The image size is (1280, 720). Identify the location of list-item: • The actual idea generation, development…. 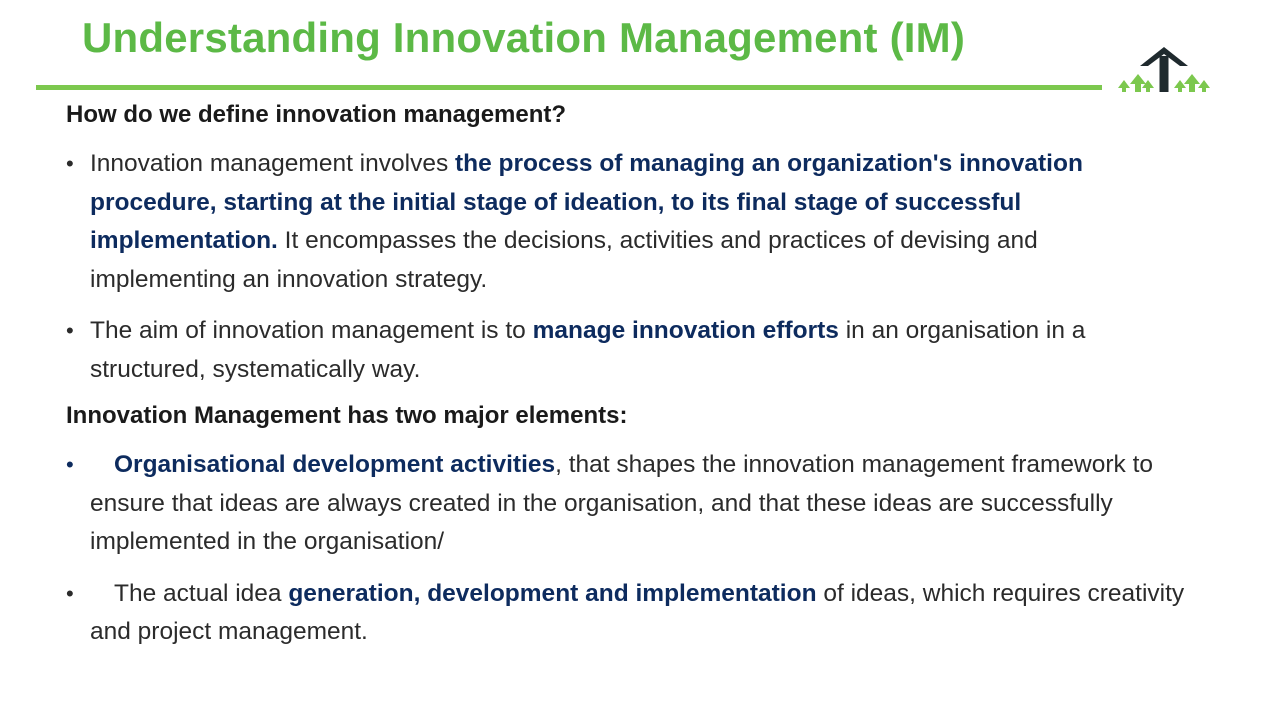
(626, 613).